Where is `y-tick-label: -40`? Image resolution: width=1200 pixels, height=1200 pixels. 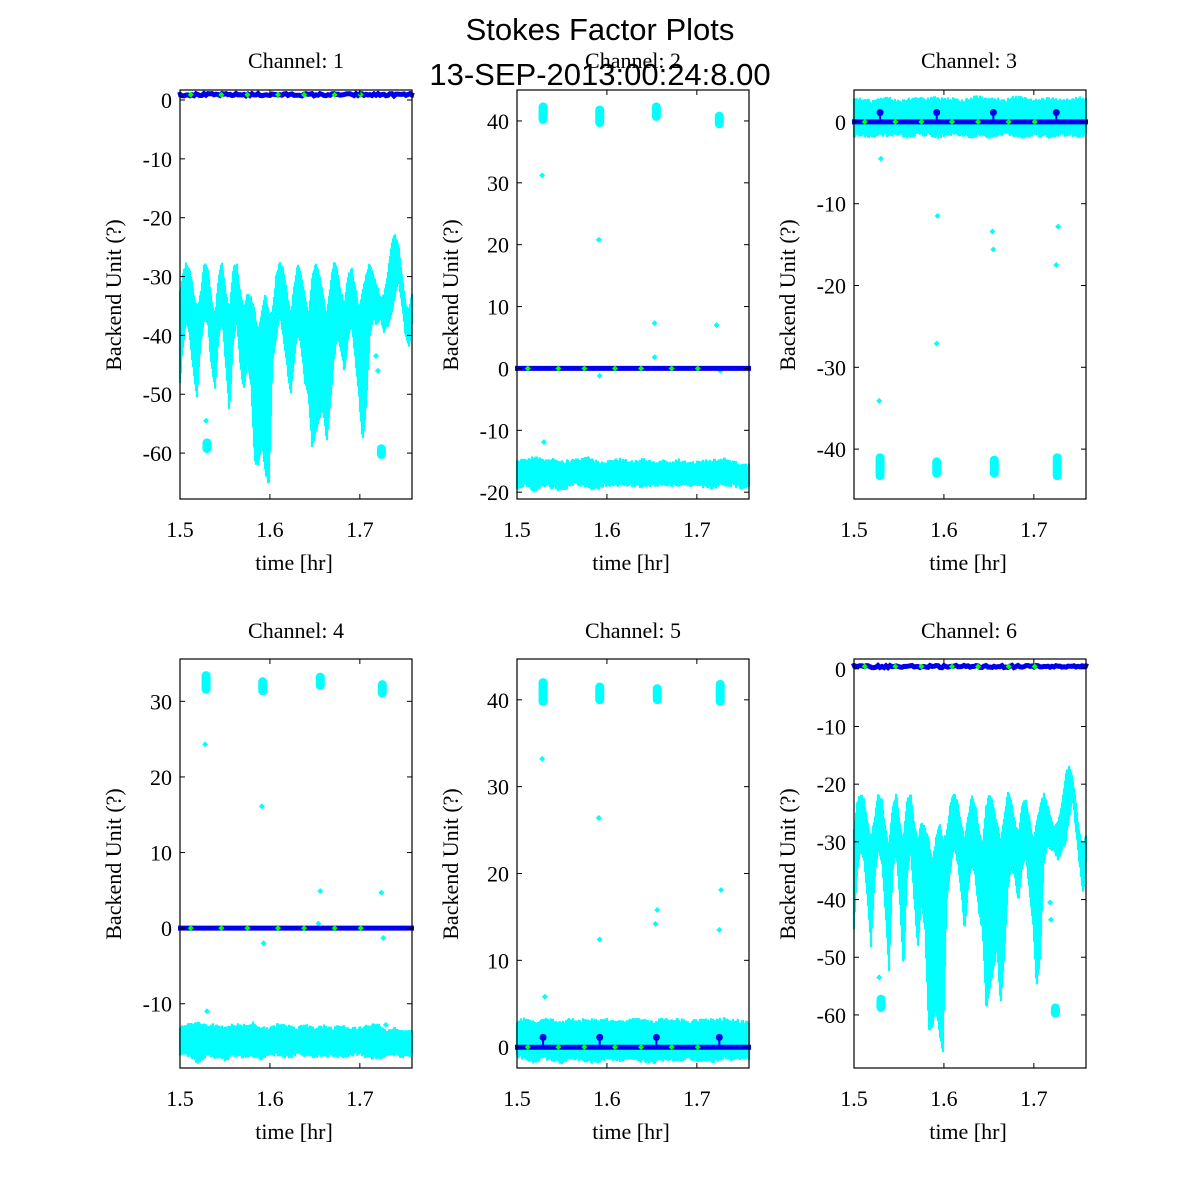 y-tick-label: -40 is located at coordinates (831, 449).